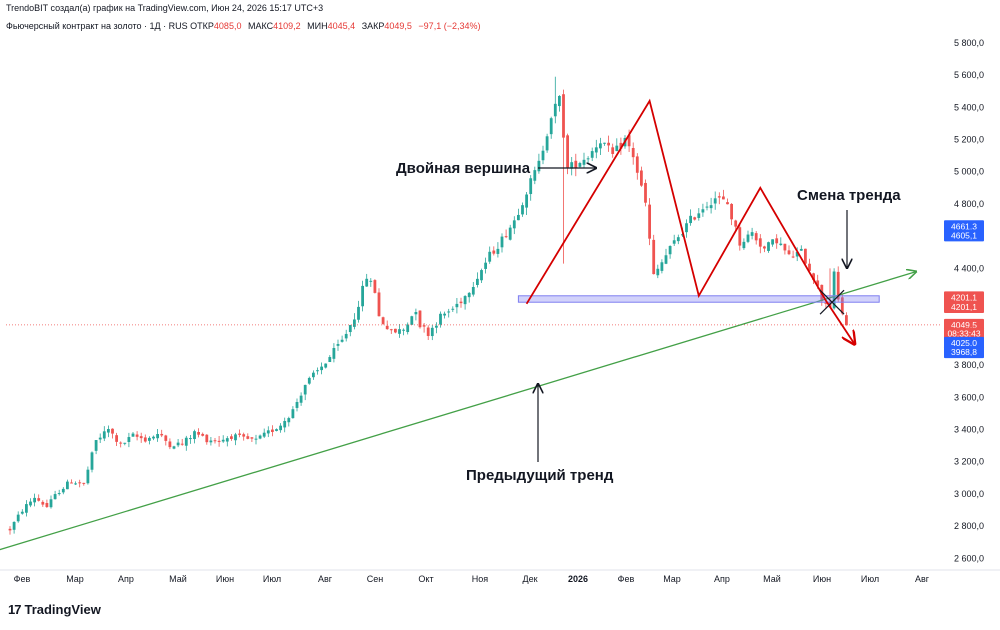 The image size is (1000, 630). I want to click on y-tick-label: 5 600,0, so click(969, 75).